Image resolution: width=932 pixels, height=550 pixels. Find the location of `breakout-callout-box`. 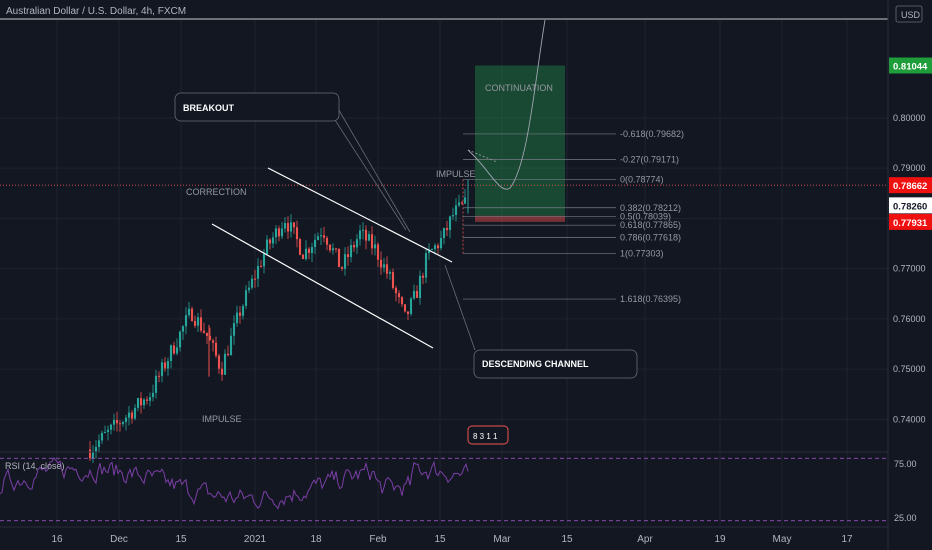

breakout-callout-box is located at coordinates (257, 107).